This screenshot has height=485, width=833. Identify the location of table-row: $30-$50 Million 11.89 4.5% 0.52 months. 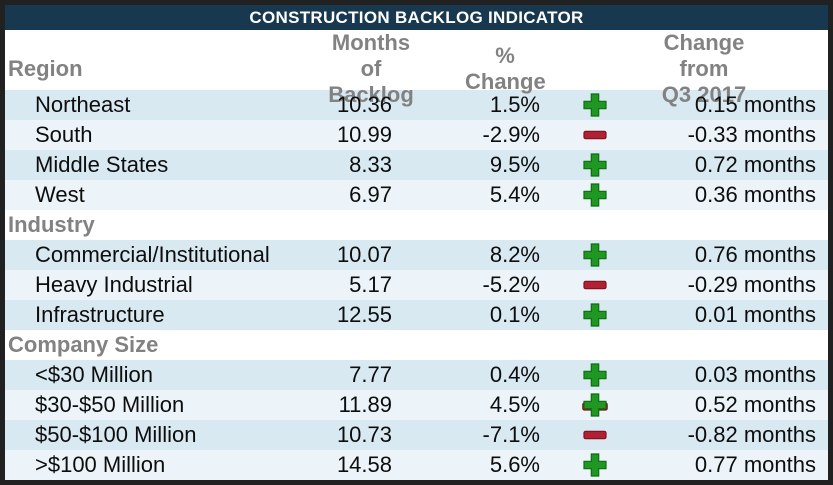
(416, 405).